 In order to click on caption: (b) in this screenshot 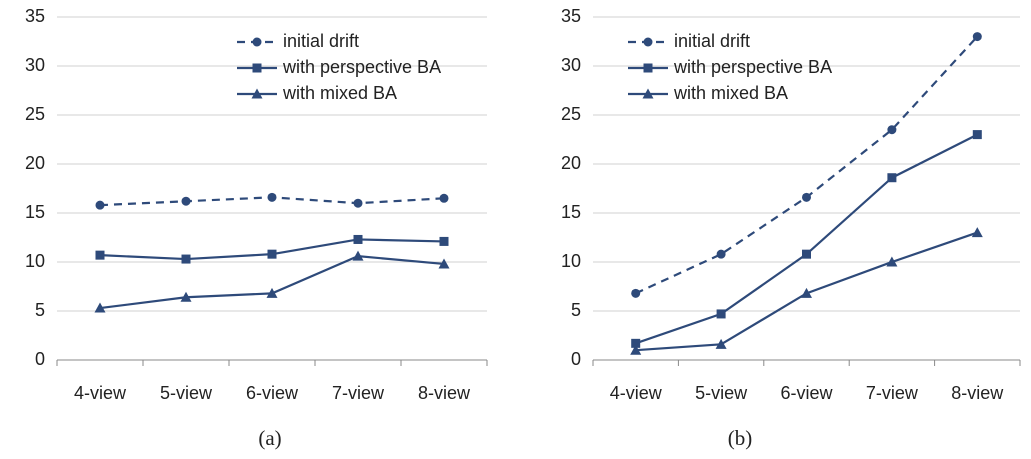, I will do `click(740, 438)`.